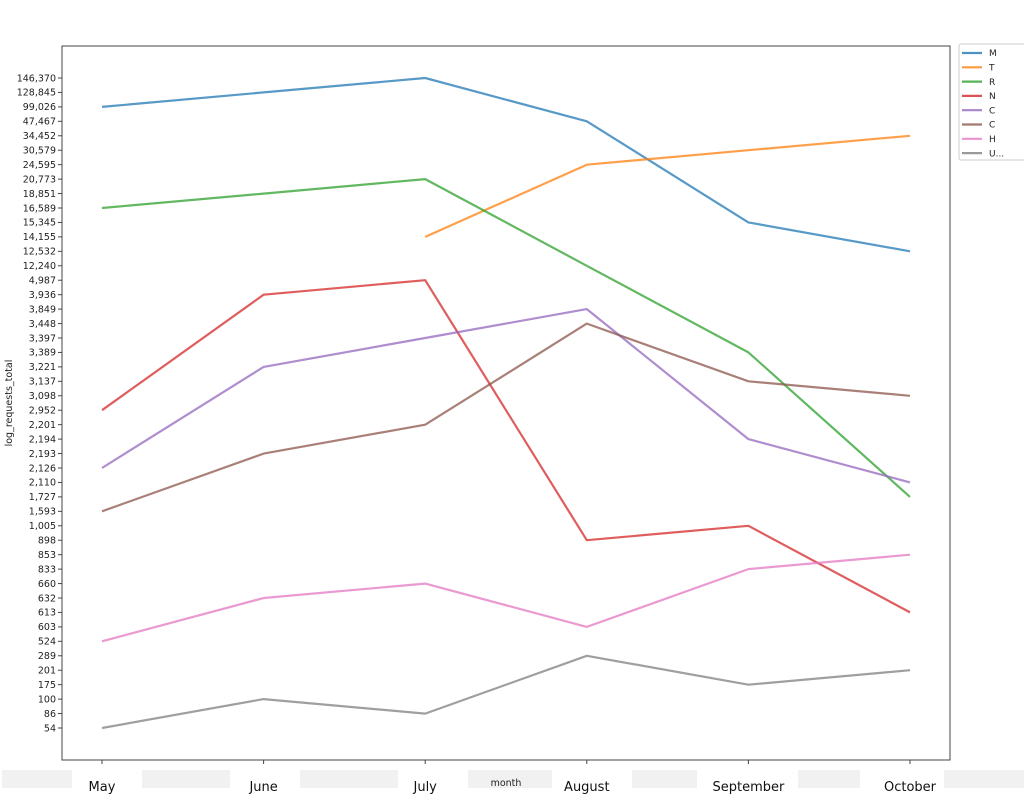 The width and height of the screenshot is (1024, 808). Describe the element at coordinates (102, 787) in the screenshot. I see `x-tick-label: May` at that location.